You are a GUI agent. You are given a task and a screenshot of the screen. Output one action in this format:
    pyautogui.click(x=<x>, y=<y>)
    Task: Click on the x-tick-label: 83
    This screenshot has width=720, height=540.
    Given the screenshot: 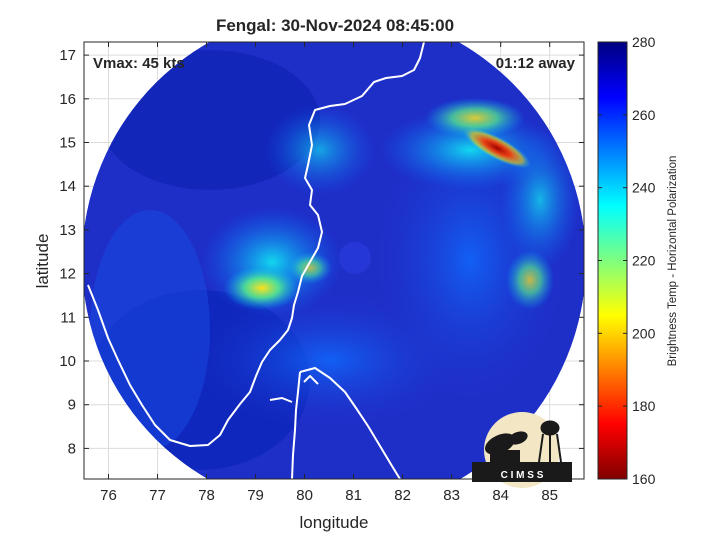 What is the action you would take?
    pyautogui.click(x=451, y=495)
    